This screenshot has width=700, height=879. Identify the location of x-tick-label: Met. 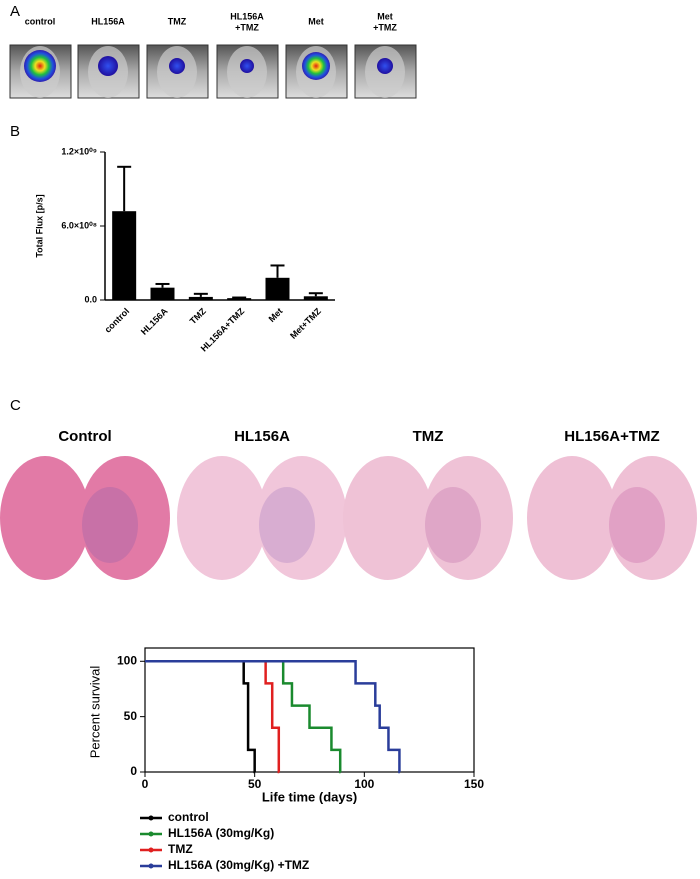
(276, 315).